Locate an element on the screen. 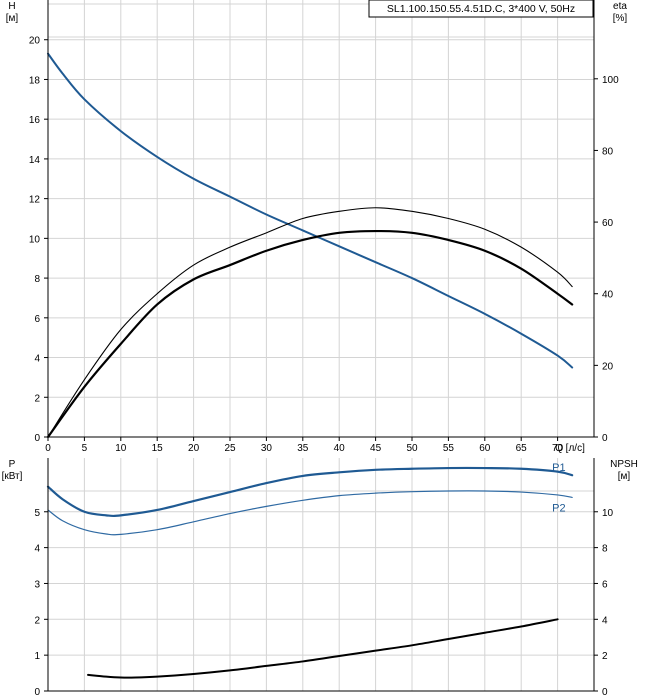 This screenshot has height=700, width=658. npsh-tick-label: 6 is located at coordinates (605, 584).